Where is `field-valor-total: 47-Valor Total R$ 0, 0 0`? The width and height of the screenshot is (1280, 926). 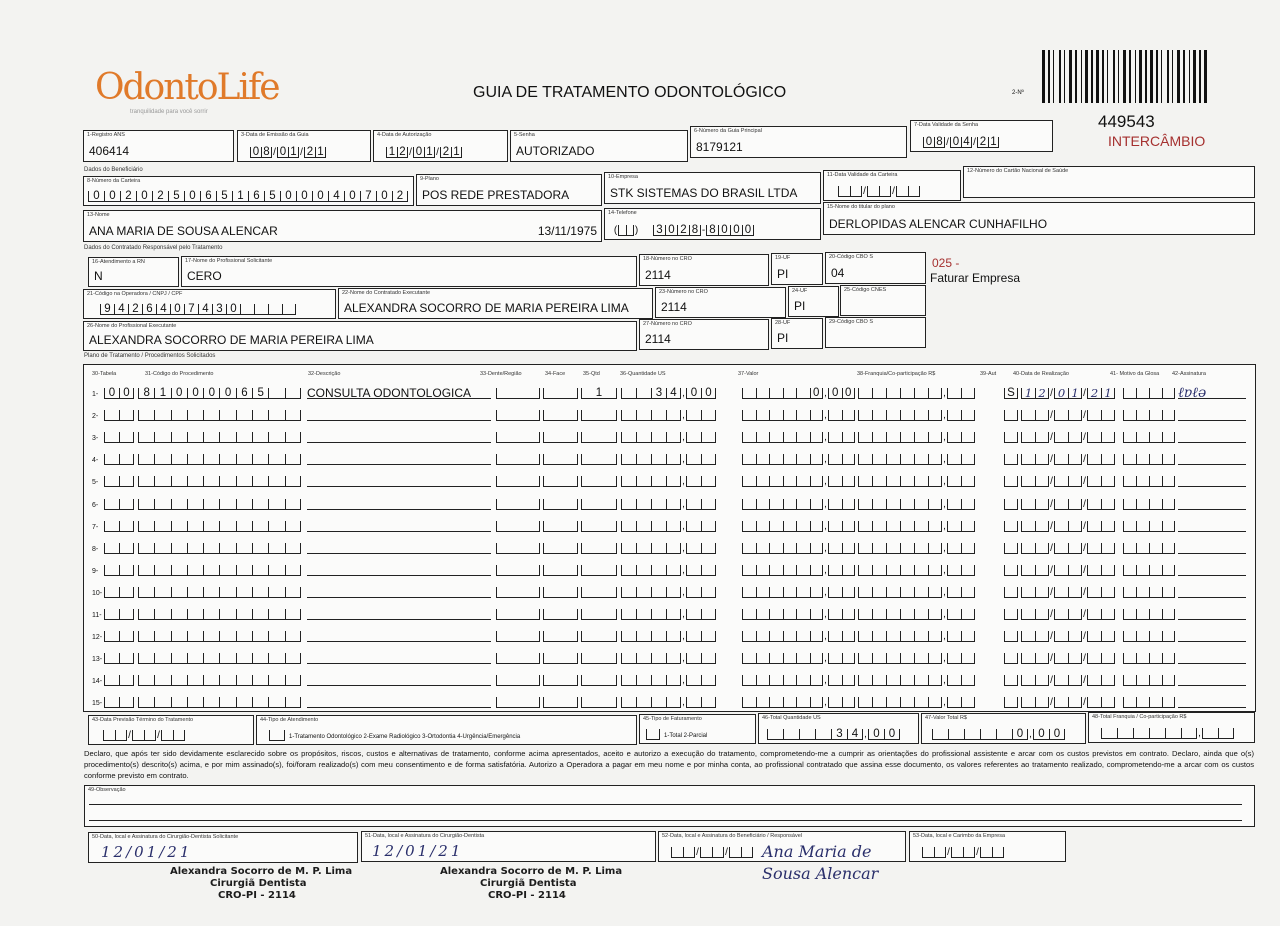
field-valor-total: 47-Valor Total R$ 0, 0 0 is located at coordinates (1003, 728).